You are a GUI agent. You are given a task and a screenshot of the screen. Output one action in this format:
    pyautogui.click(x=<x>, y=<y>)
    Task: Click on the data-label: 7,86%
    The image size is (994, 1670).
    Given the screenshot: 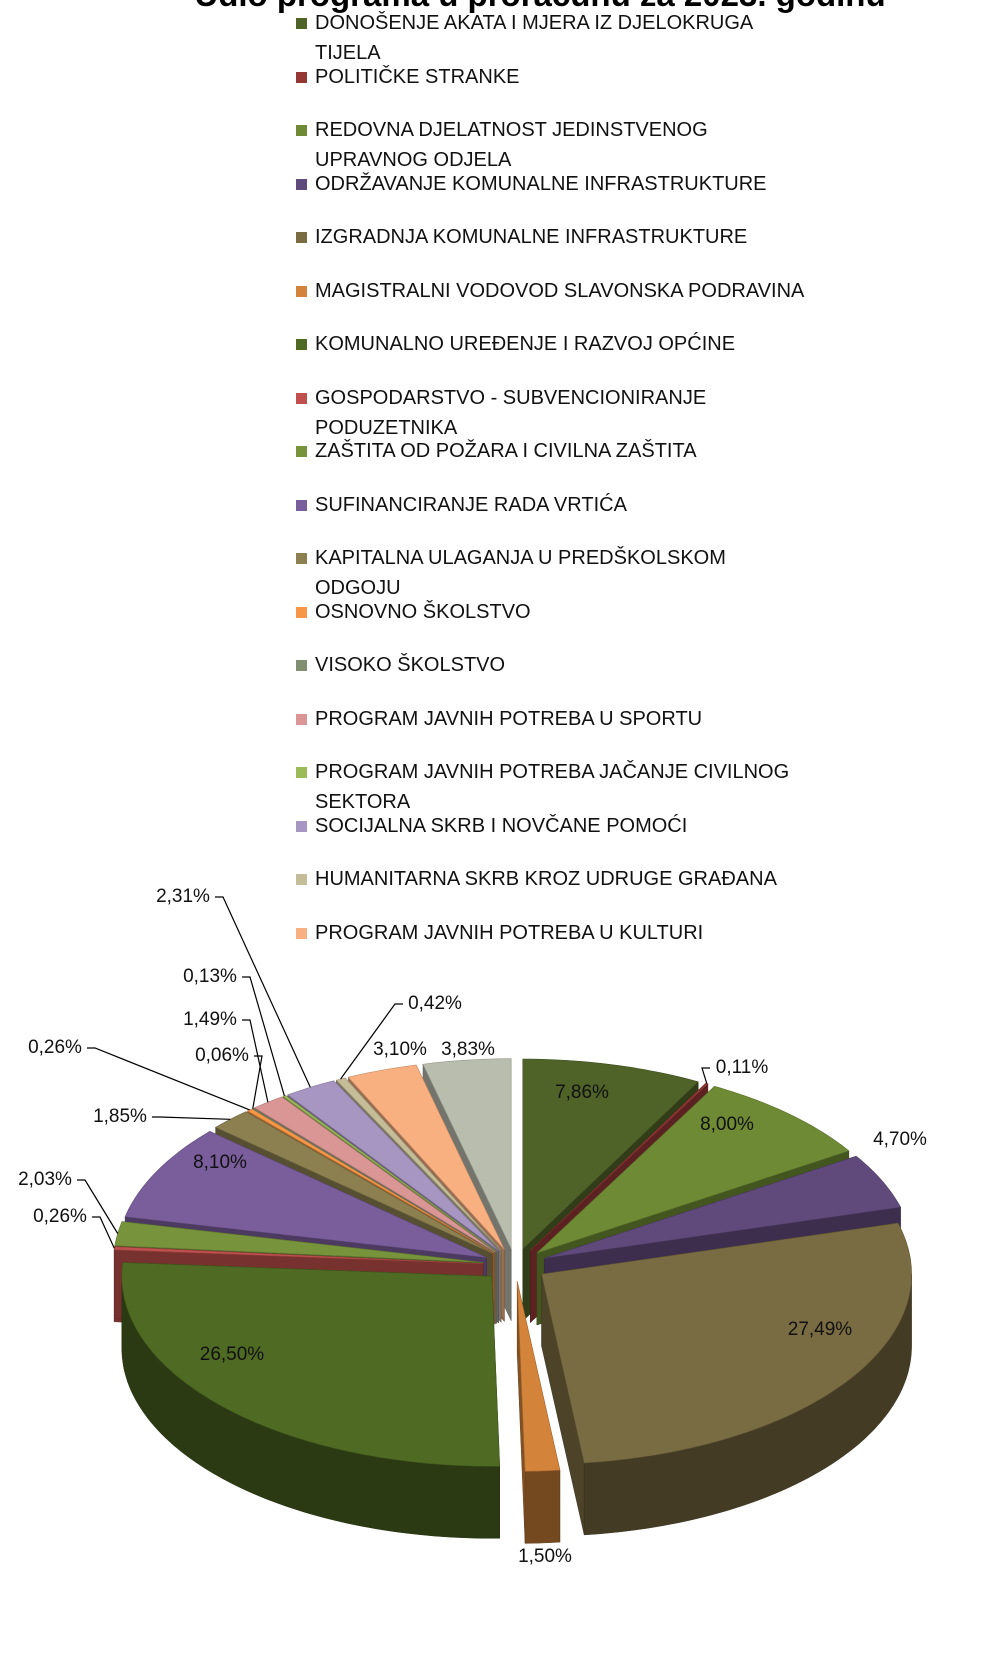 What is the action you would take?
    pyautogui.click(x=582, y=1092)
    